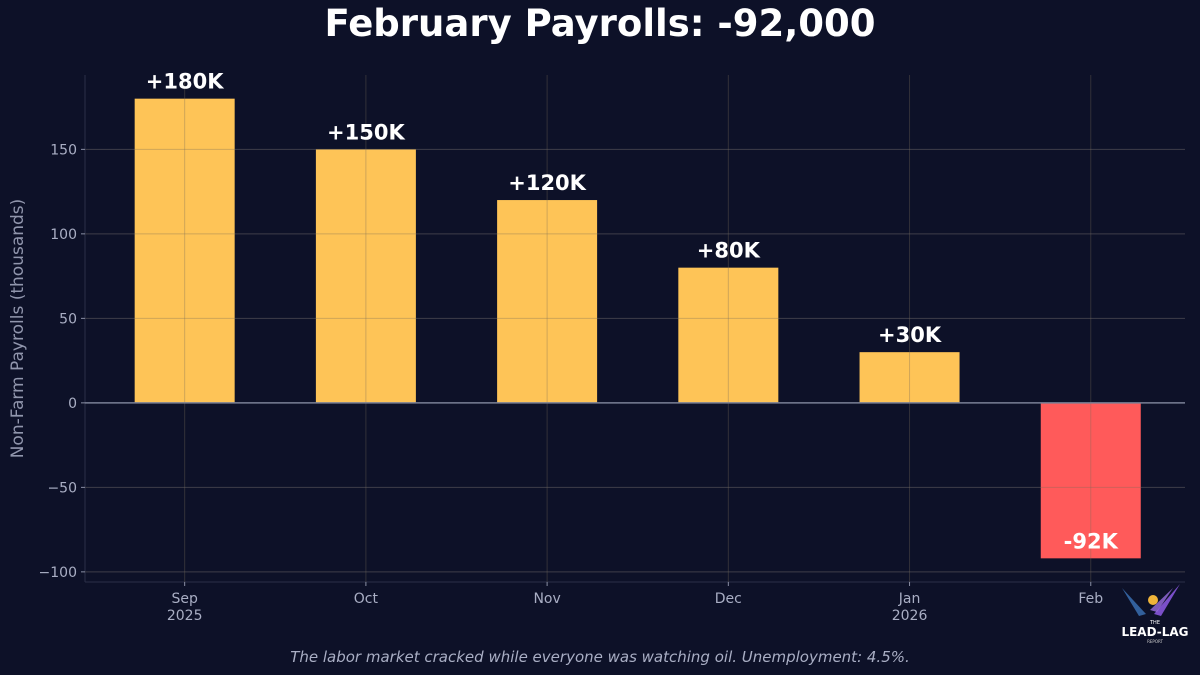 The image size is (1200, 675). What do you see at coordinates (184, 599) in the screenshot?
I see `x-tick-label: Sep` at bounding box center [184, 599].